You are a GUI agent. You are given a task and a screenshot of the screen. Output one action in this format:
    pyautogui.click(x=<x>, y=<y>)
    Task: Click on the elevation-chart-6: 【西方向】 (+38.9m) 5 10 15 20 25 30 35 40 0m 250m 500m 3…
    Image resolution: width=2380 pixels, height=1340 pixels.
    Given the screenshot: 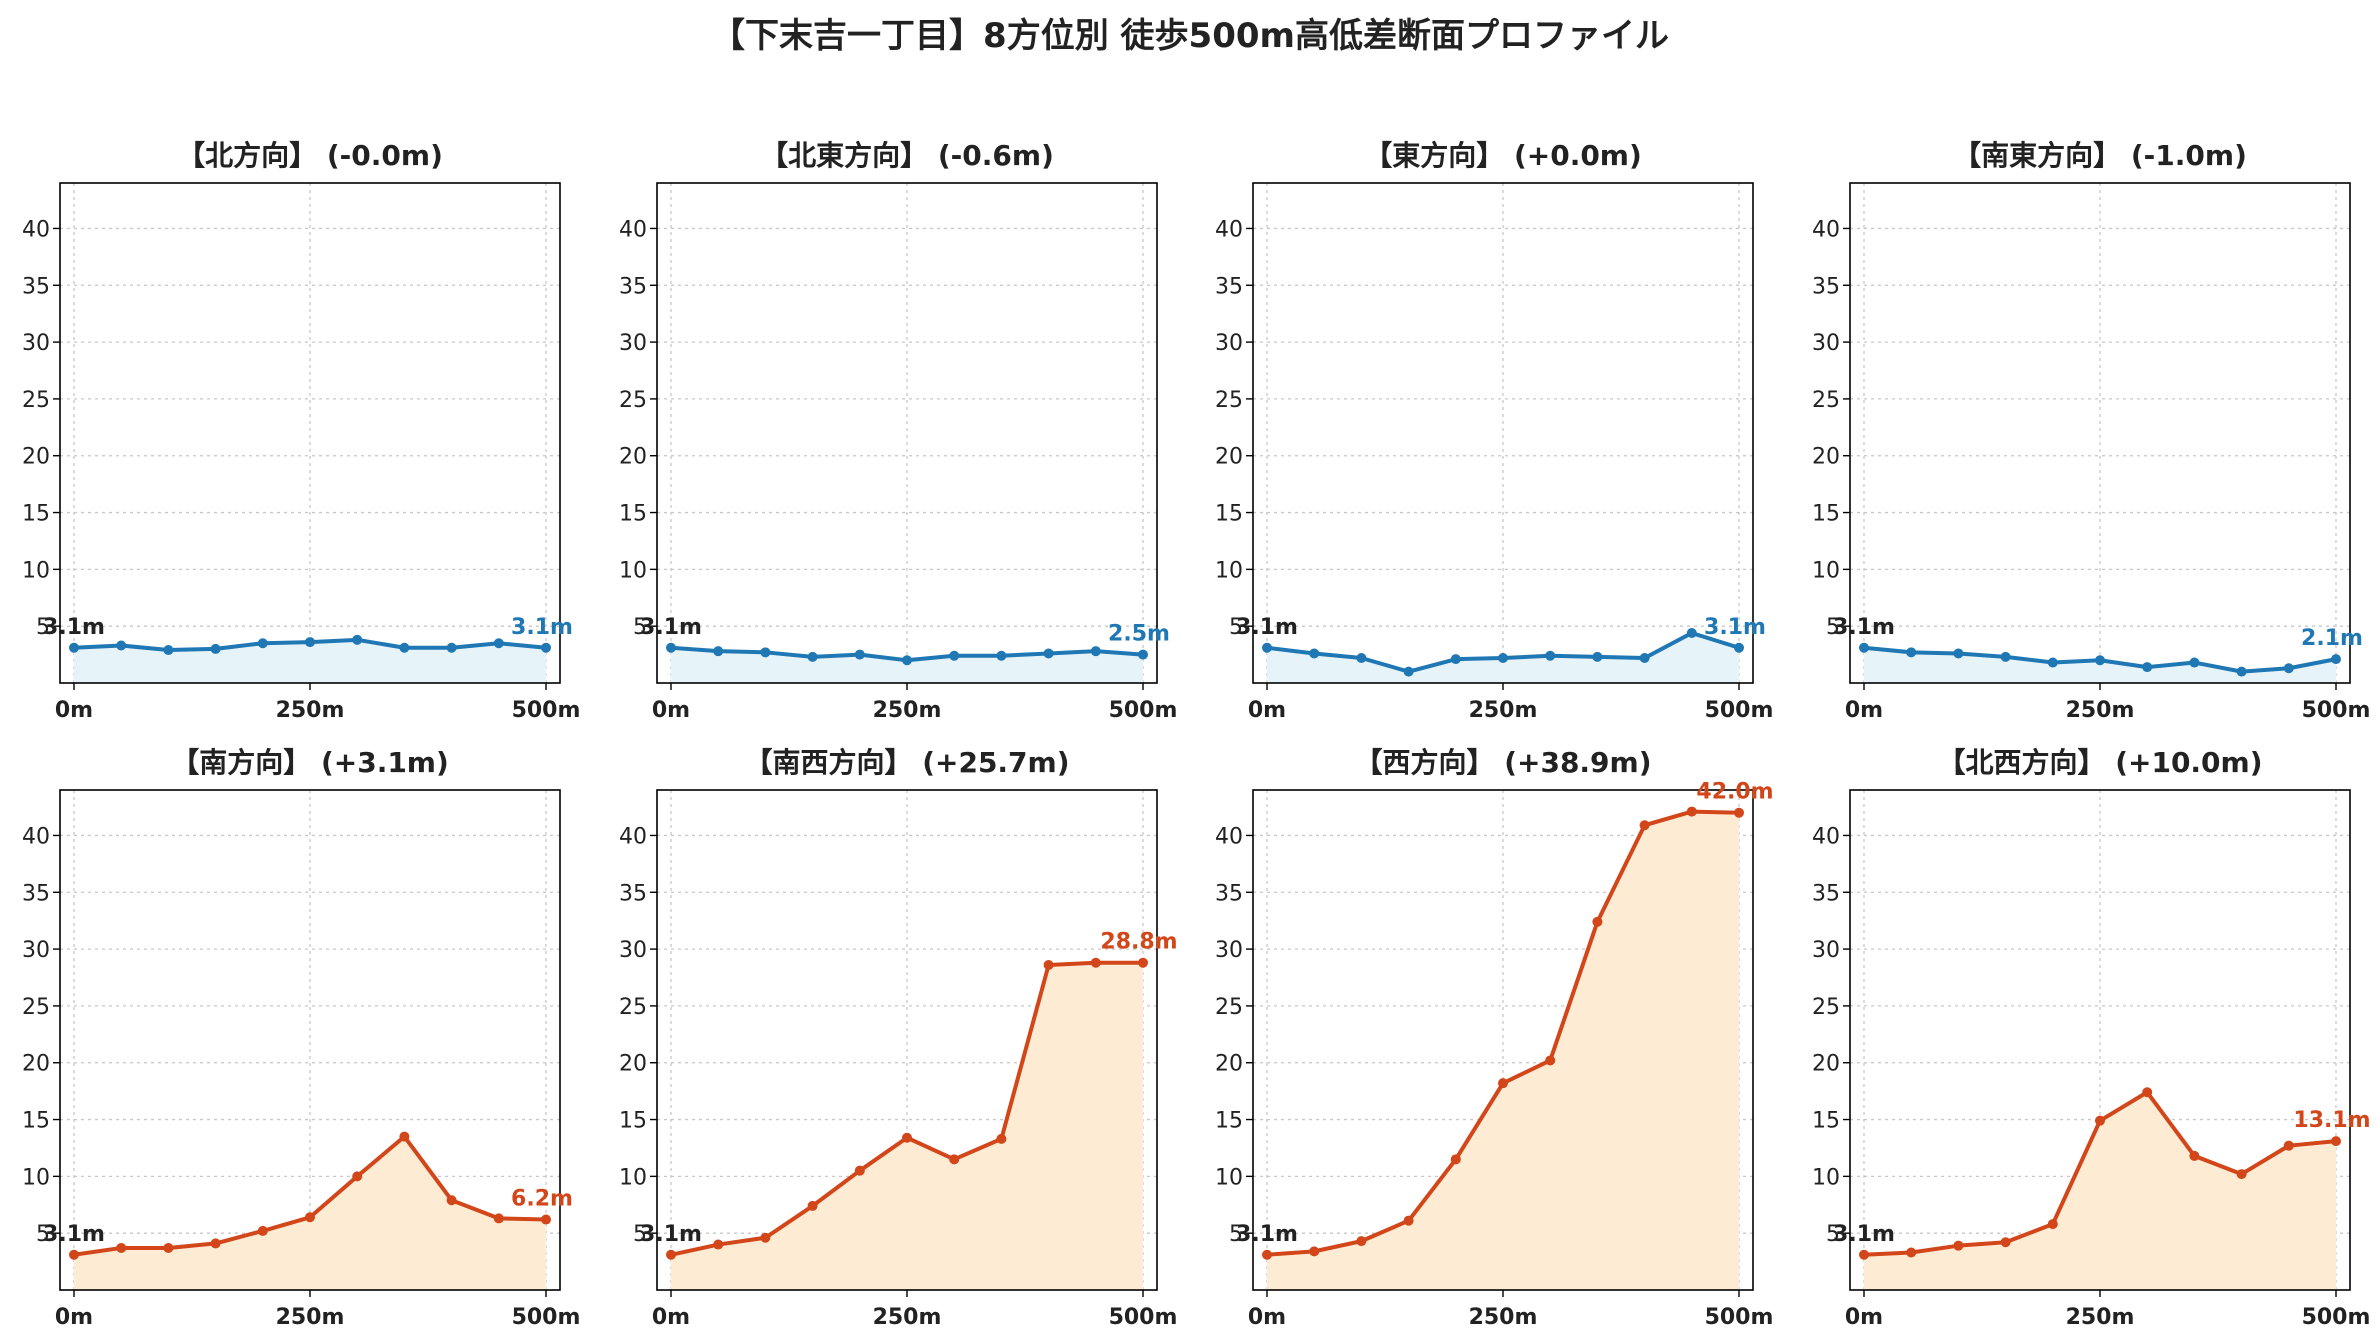 What is the action you would take?
    pyautogui.click(x=1494, y=1038)
    